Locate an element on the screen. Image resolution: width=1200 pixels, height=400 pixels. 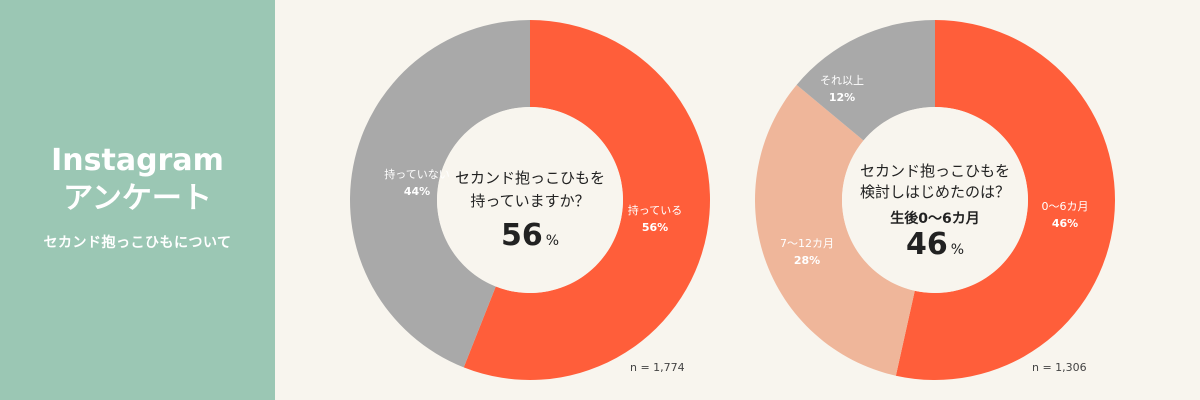
chart2-highlight-number: 46 is located at coordinates (927, 244).